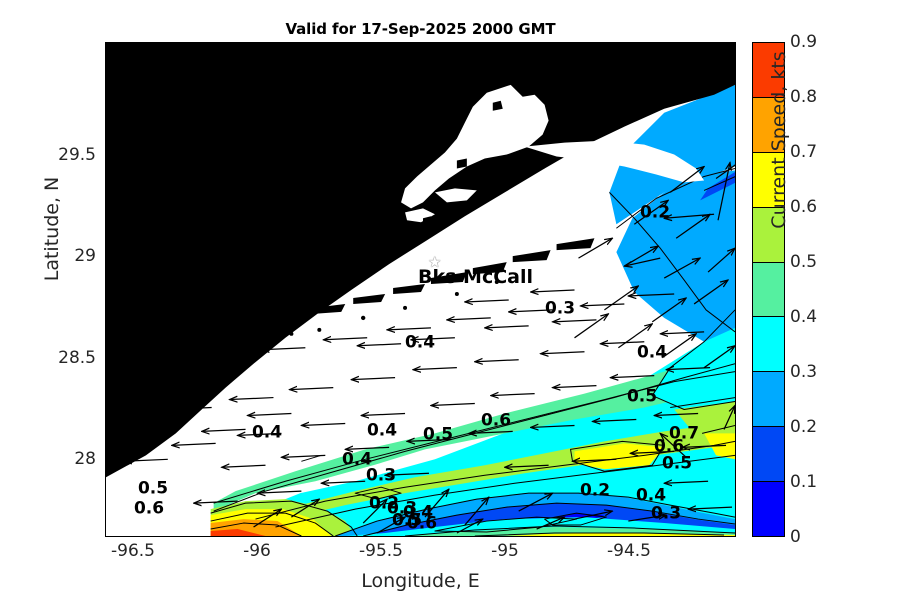 Image resolution: width=900 pixels, height=600 pixels. Describe the element at coordinates (804, 482) in the screenshot. I see `colorbar-tick: 0.1` at that location.